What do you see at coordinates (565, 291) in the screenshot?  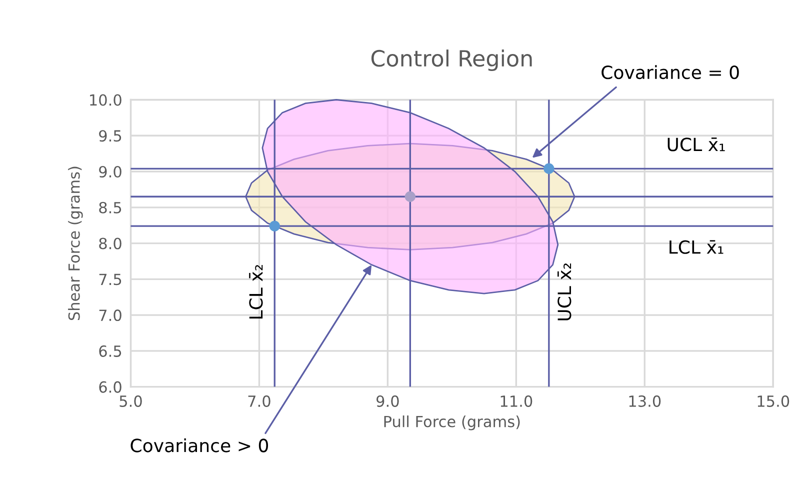 I see `ref-line-label: UCL x̄₂` at bounding box center [565, 291].